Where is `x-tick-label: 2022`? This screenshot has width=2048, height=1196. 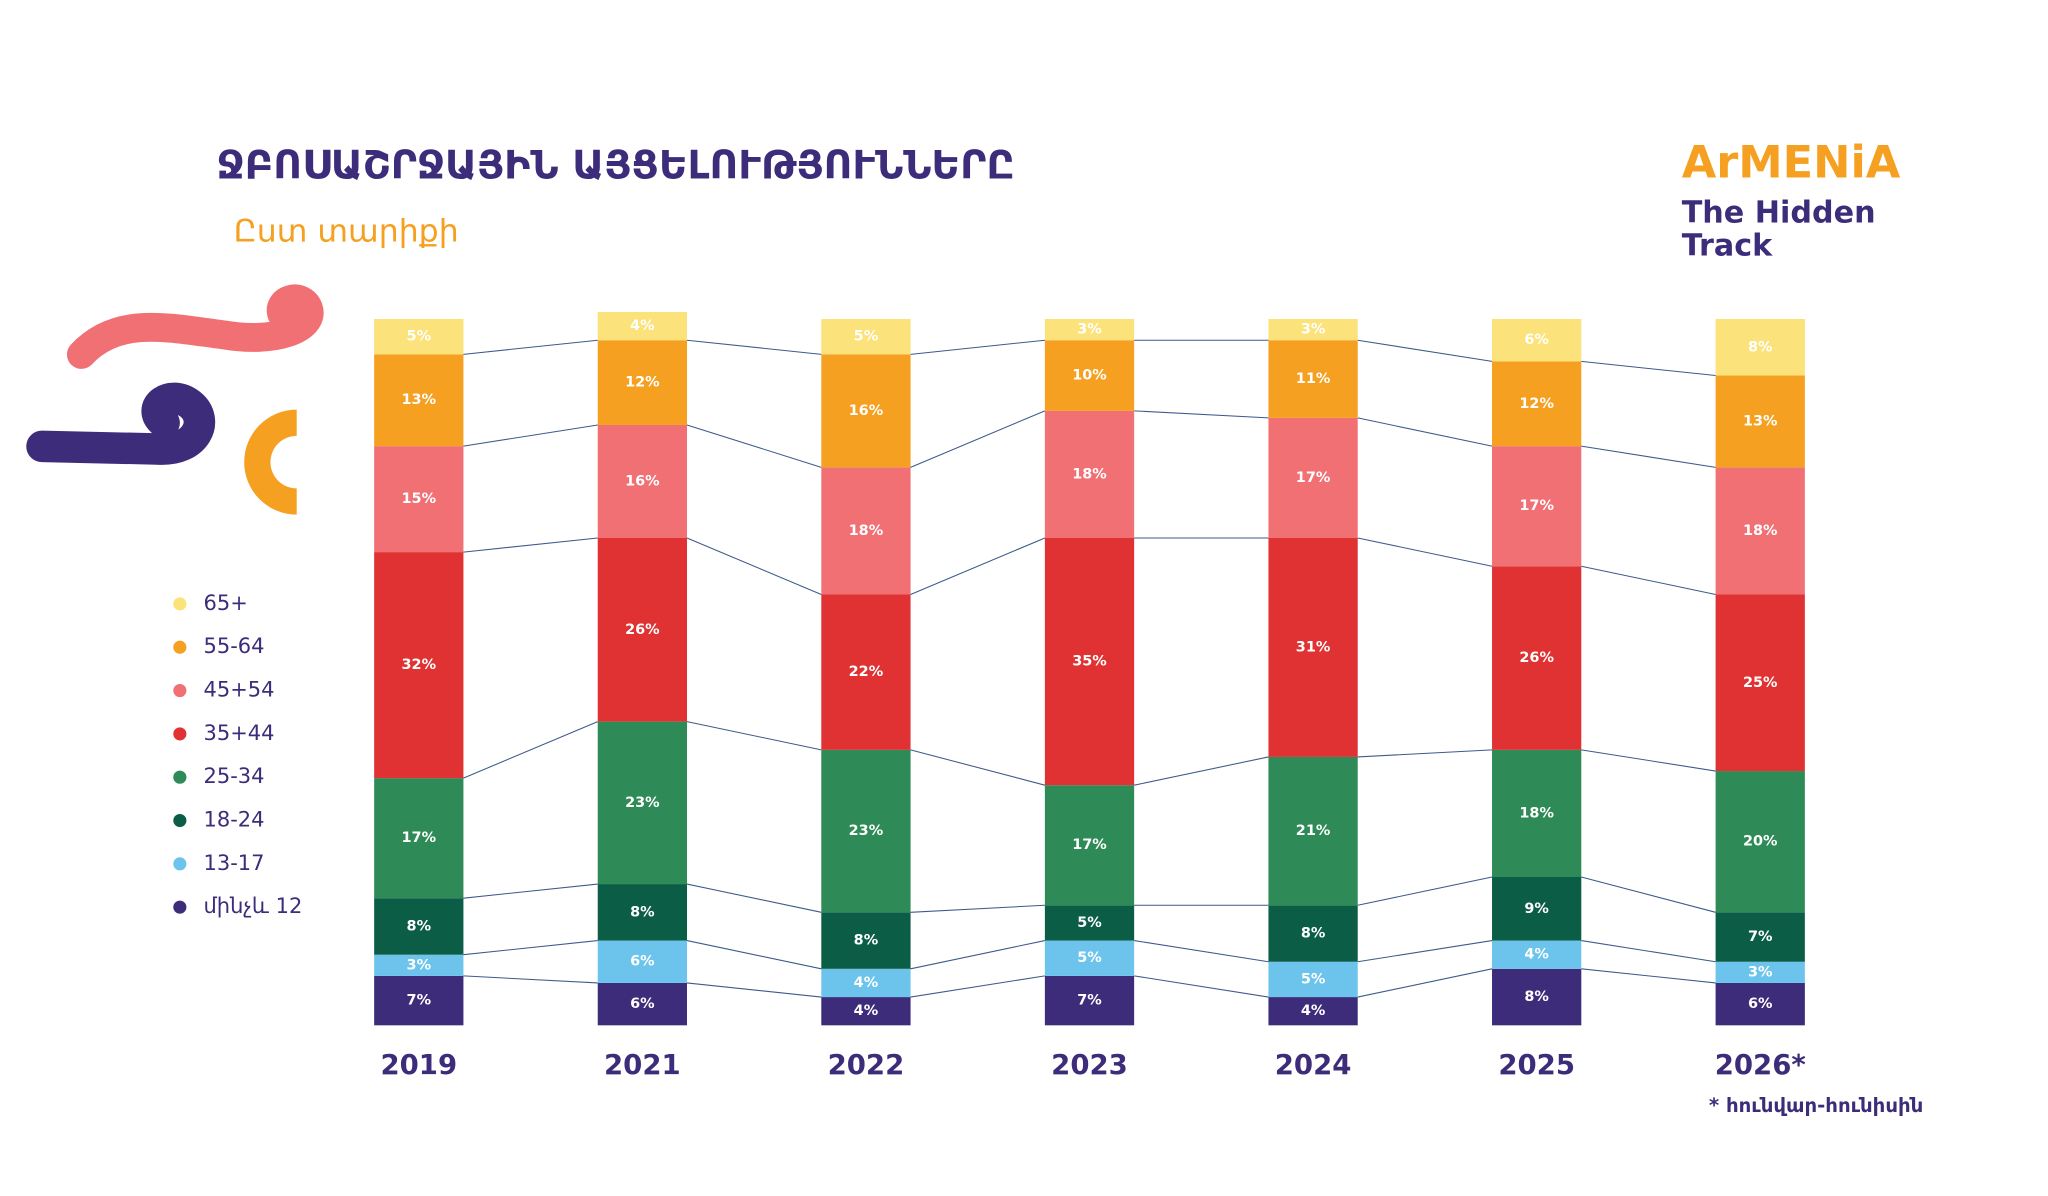 x-tick-label: 2022 is located at coordinates (866, 1065).